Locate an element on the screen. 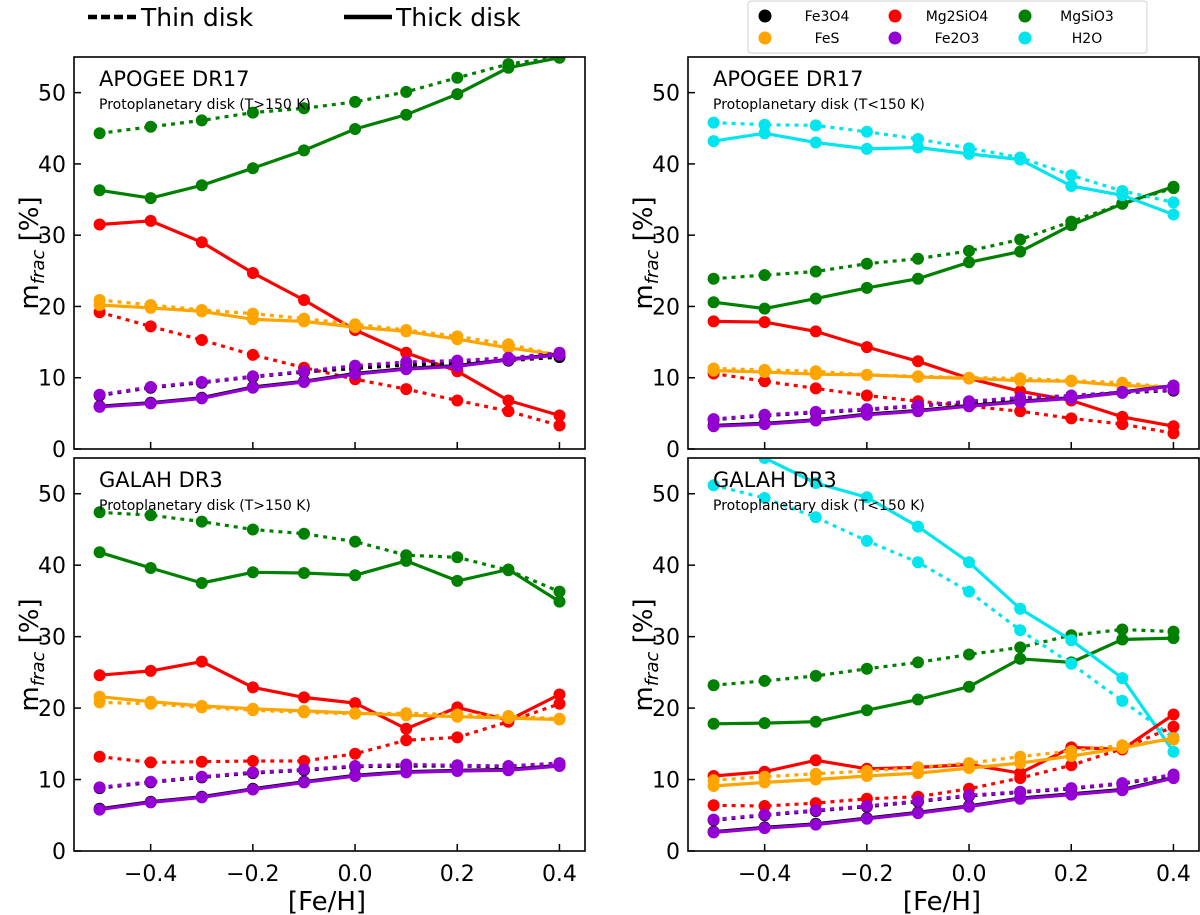 The height and width of the screenshot is (915, 1200). y-axis-label-bottom-left: mfrac [%] is located at coordinates (32, 654).